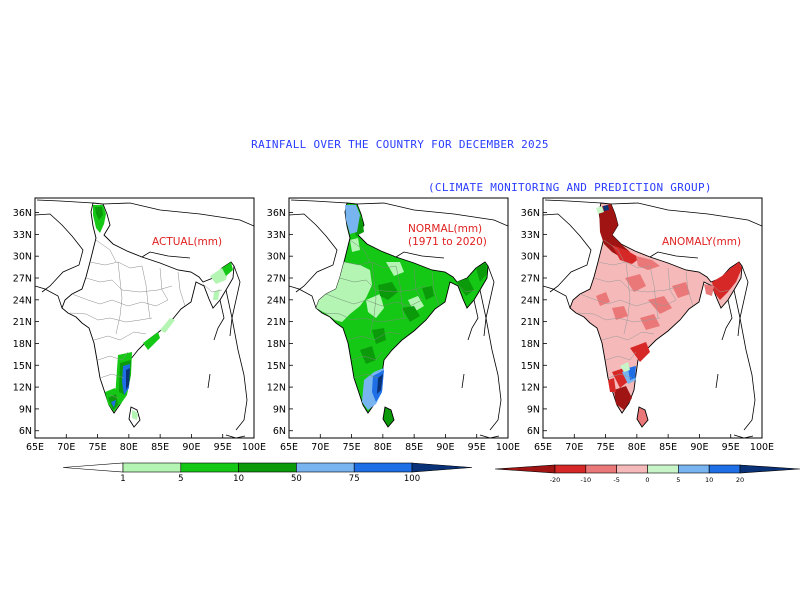  What do you see at coordinates (354, 479) in the screenshot?
I see `legend-label: 75` at bounding box center [354, 479].